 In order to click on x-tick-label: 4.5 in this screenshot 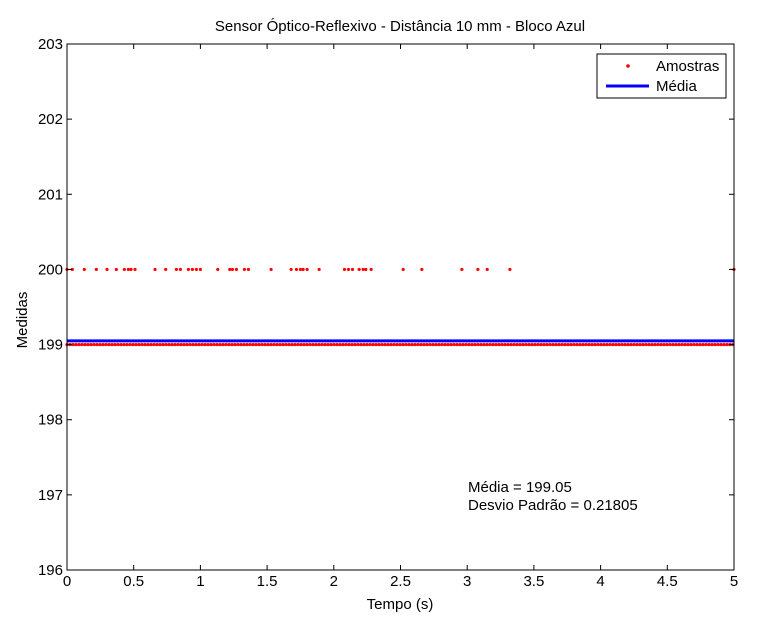, I will do `click(667, 581)`.